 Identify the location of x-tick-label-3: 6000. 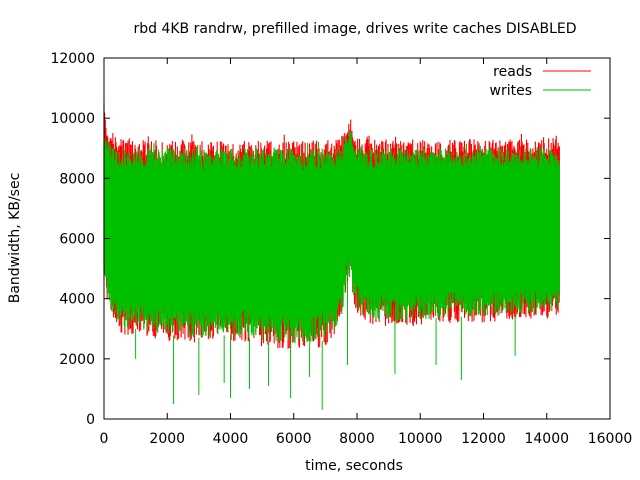
(294, 439).